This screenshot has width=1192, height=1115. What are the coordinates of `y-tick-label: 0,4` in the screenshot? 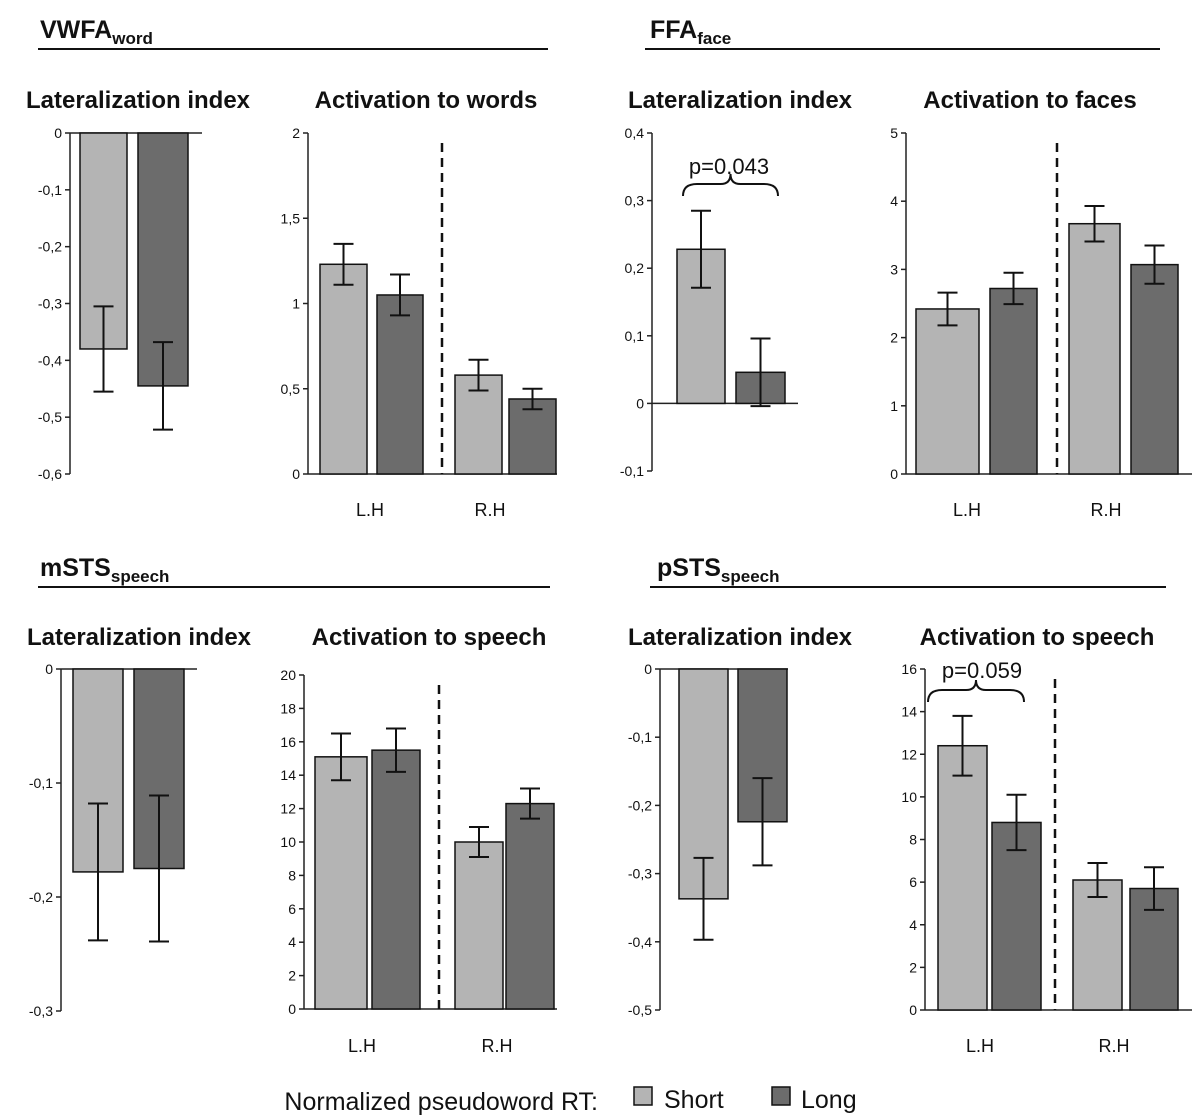 It's located at (635, 133).